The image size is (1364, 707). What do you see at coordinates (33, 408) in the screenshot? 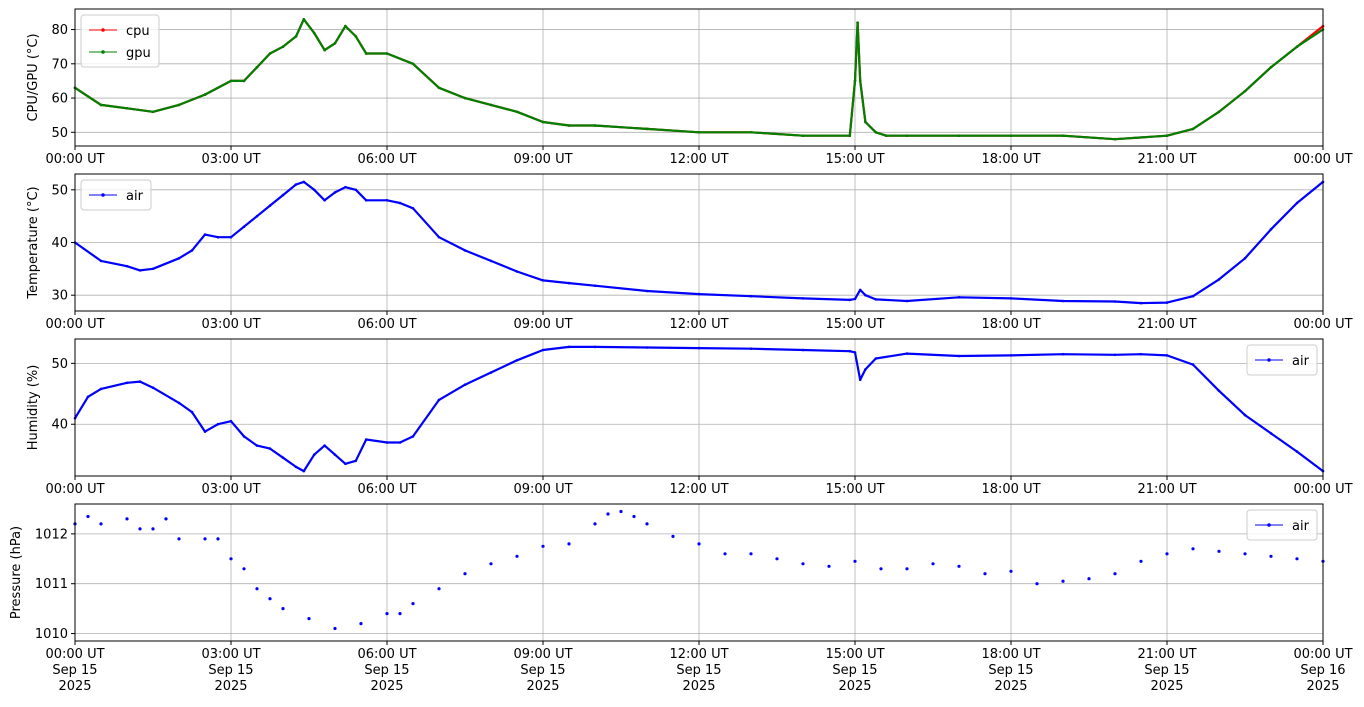
I see `y-axis-label: Humidity (%)` at bounding box center [33, 408].